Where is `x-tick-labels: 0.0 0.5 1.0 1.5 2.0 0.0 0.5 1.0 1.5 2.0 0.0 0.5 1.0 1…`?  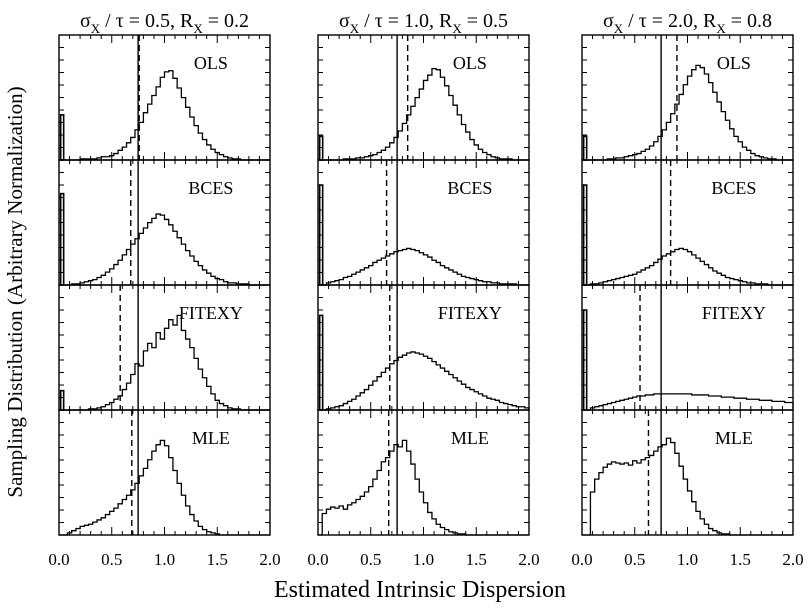
x-tick-labels: 0.0 0.5 1.0 1.5 2.0 0.0 0.5 1.0 1.5 2.0 0.0 0.5 1.0 1… is located at coordinates (425, 559).